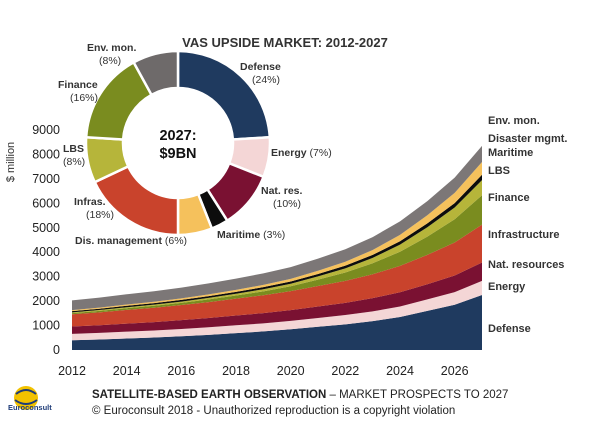 This screenshot has width=589, height=429. Describe the element at coordinates (46, 326) in the screenshot. I see `y-tick-label: 1000` at that location.